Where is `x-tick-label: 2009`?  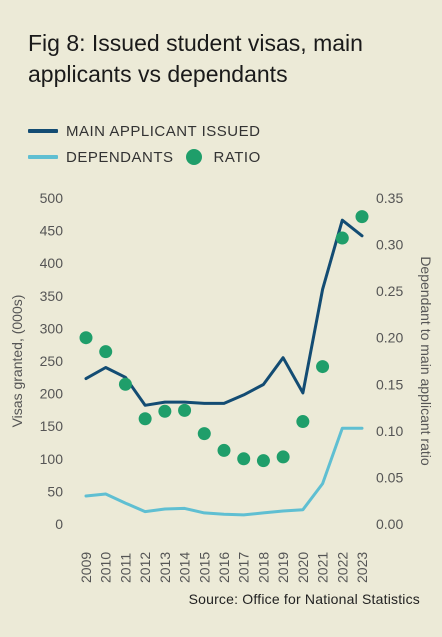 x-tick-label: 2009 is located at coordinates (86, 567).